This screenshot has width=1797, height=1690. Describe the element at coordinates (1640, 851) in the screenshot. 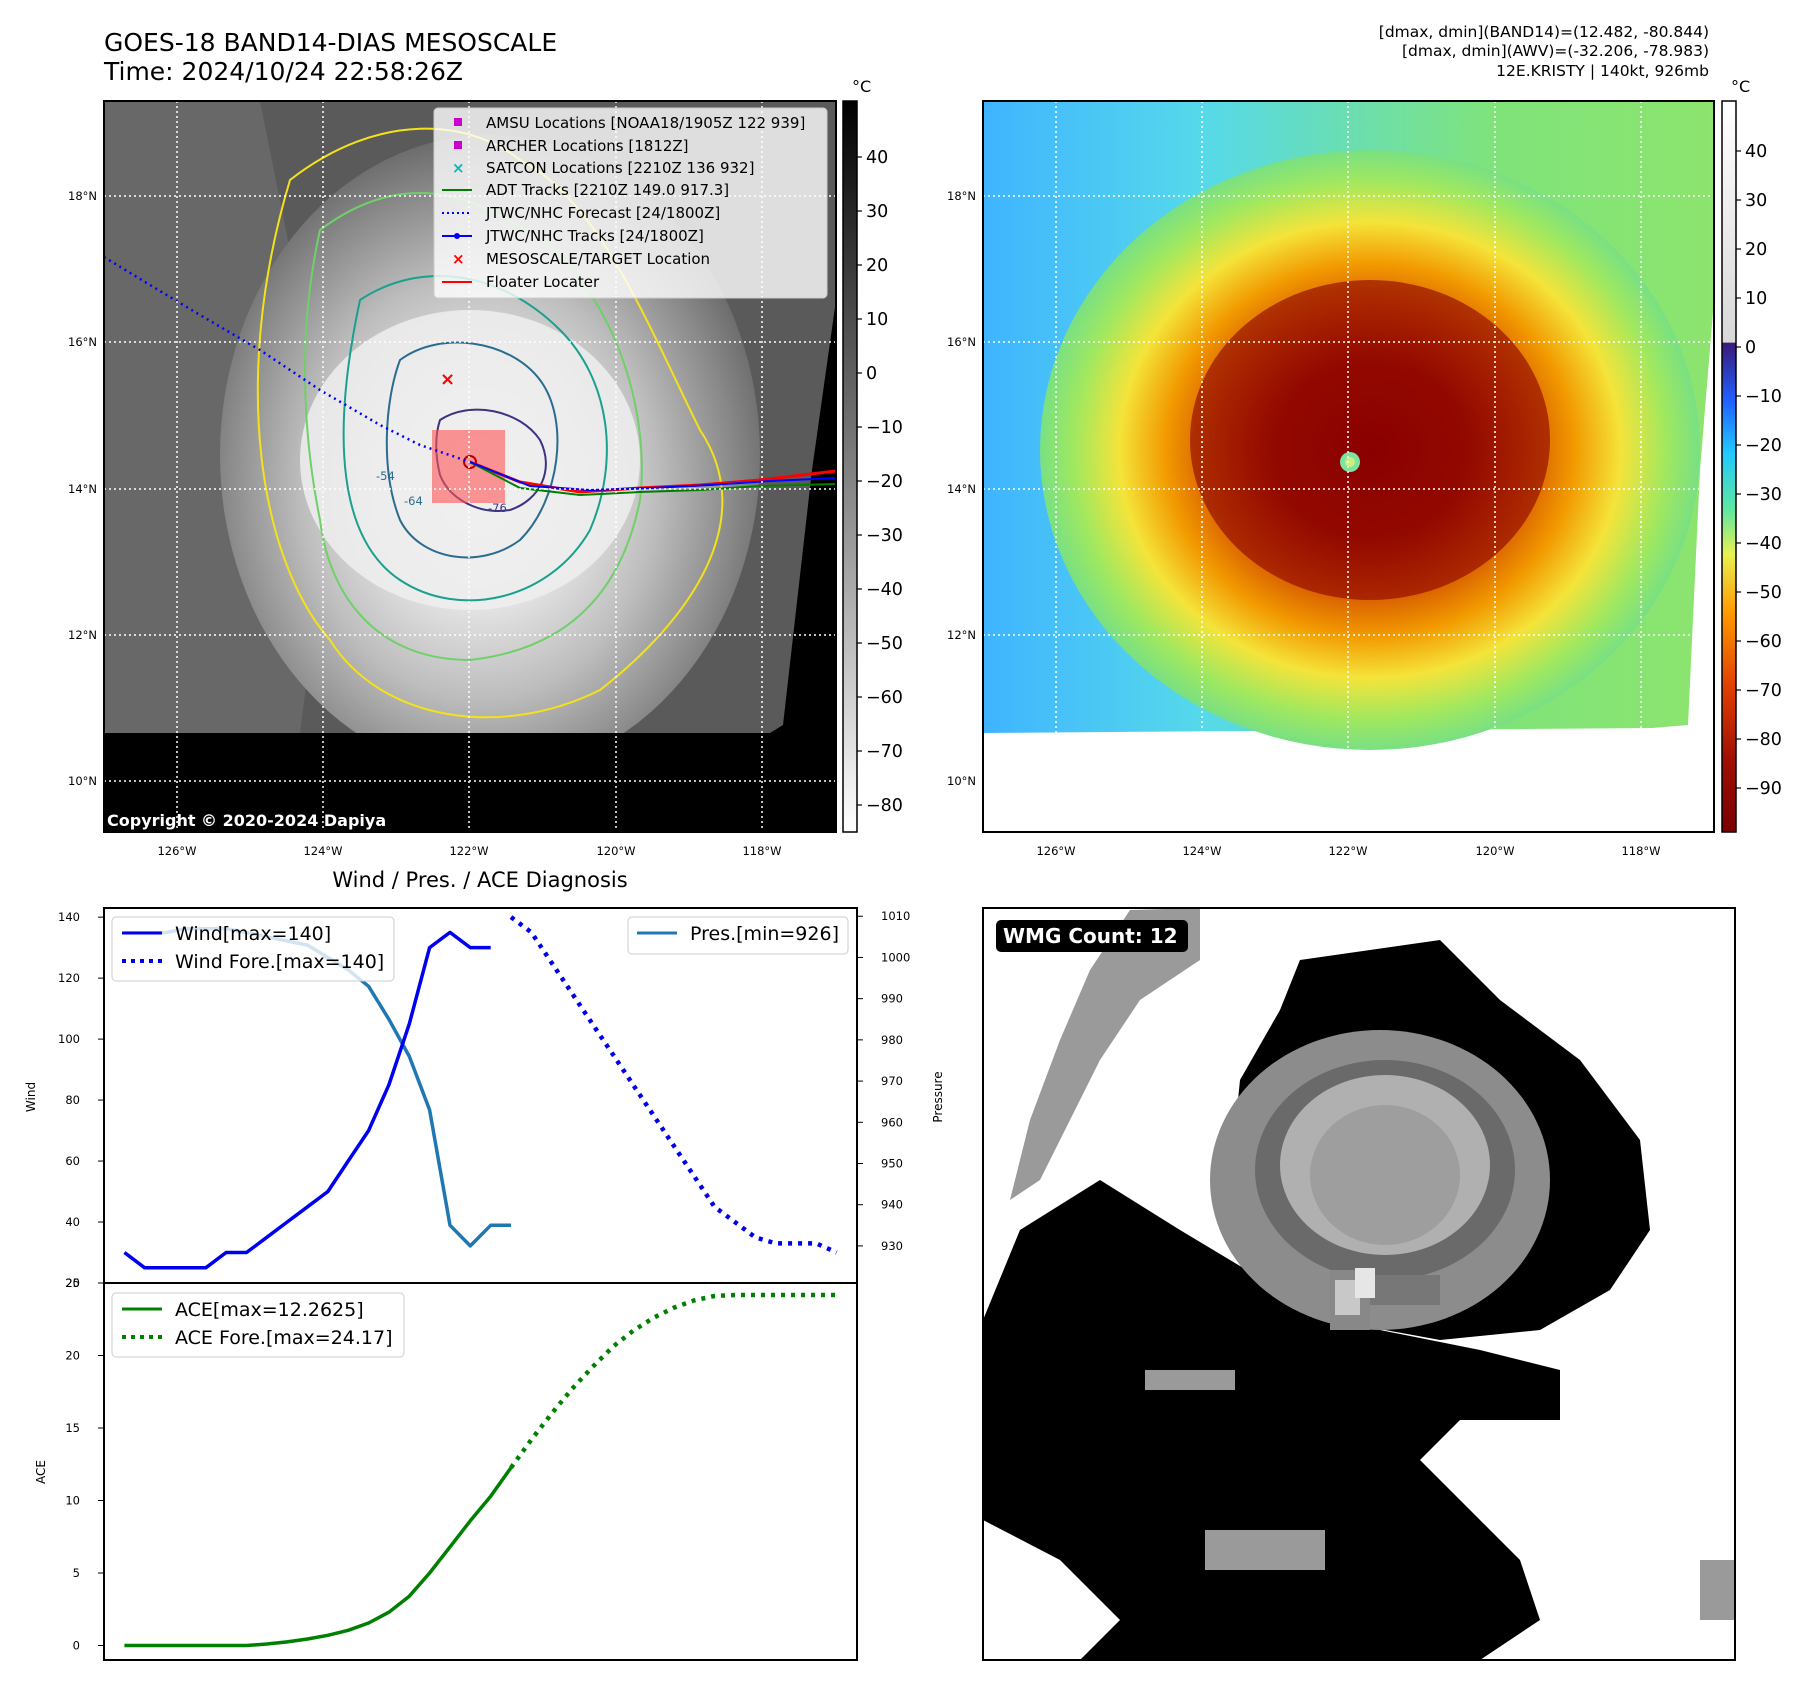

I see `color-lon-118w: 118°W` at that location.